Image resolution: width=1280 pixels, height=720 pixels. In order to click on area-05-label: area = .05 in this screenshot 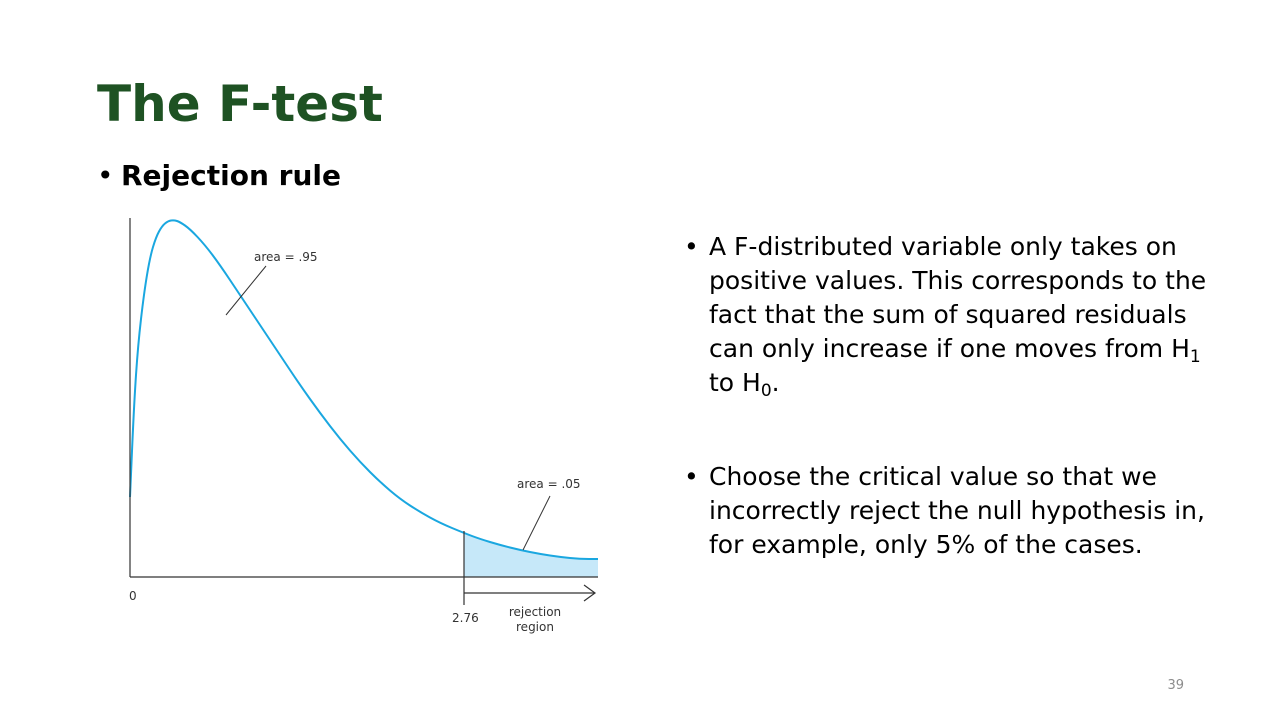, I will do `click(549, 484)`.